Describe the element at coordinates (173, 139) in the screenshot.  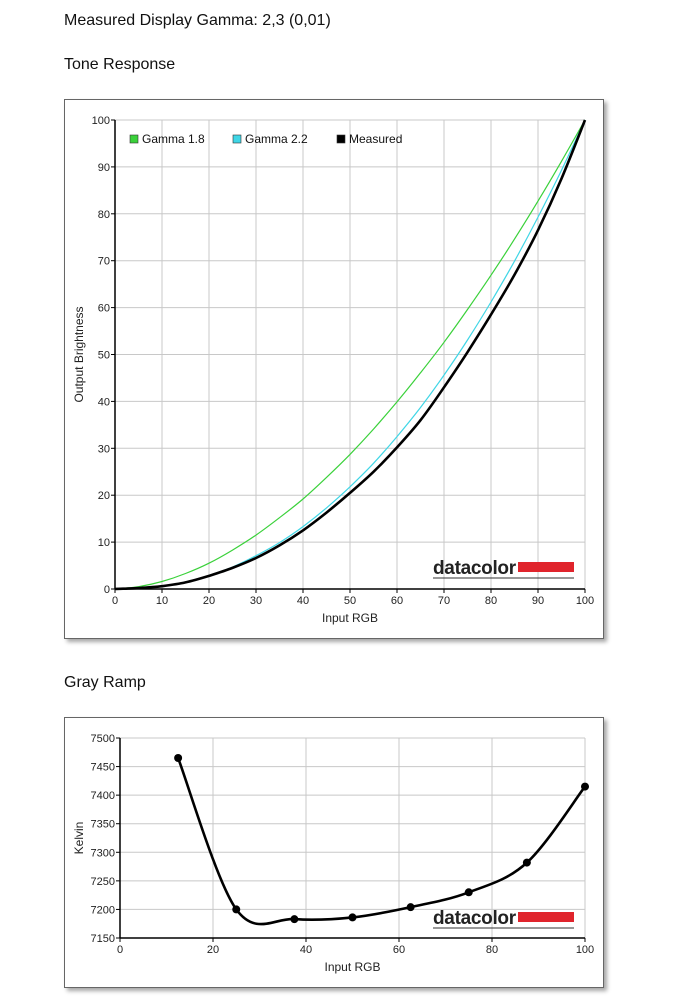
I see `legend-label: Gamma 1.8` at that location.